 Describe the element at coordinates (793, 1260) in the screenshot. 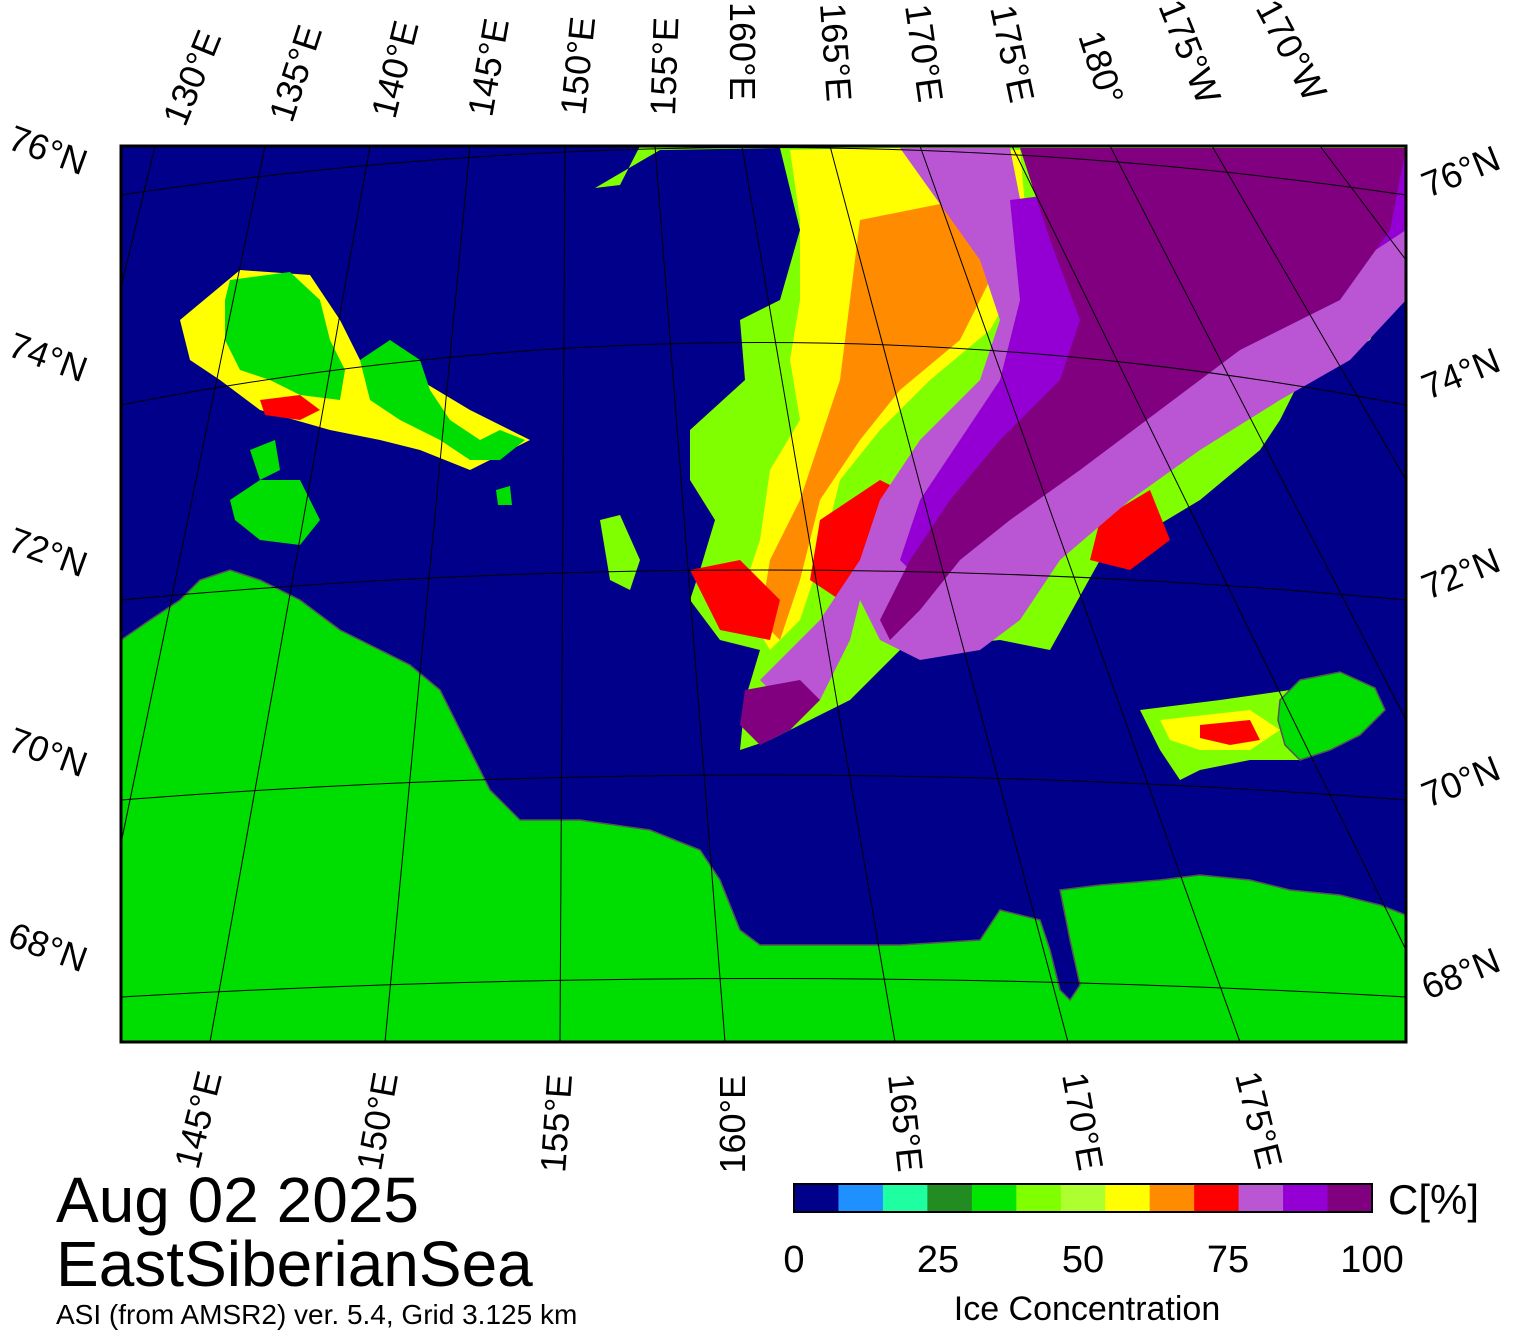

I see `legend-tick-label: 0` at that location.